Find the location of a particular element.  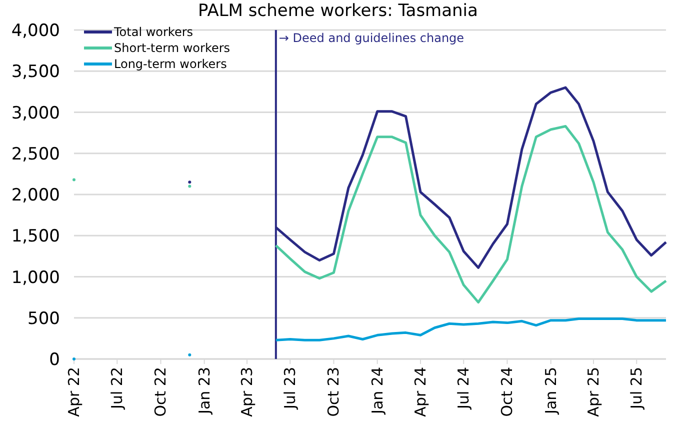

legend-label: Total workers is located at coordinates (153, 32).